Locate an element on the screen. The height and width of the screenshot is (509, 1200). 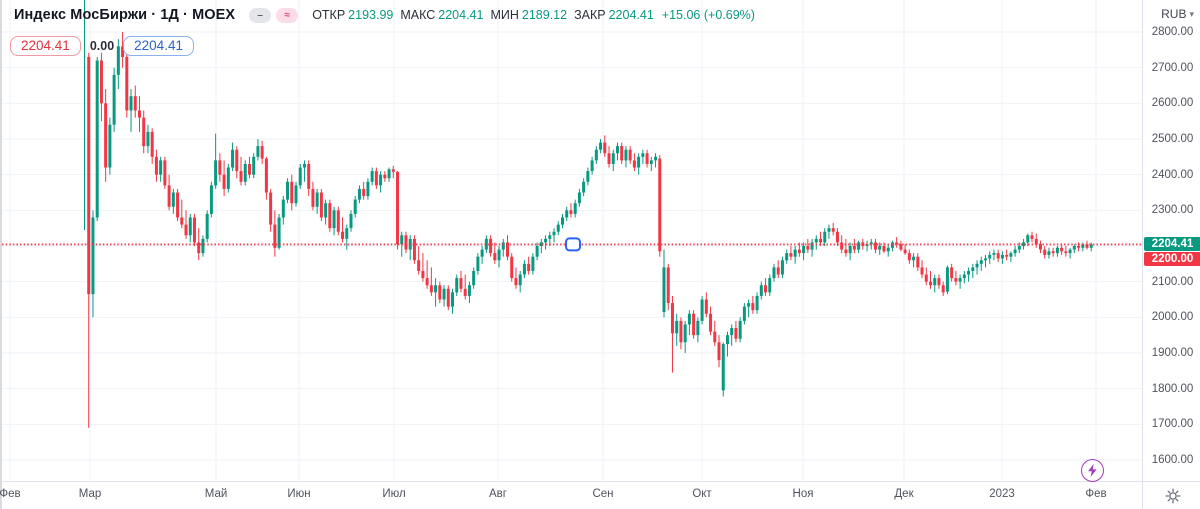
symbol-title: Индекс МосБиржи · 1Д · MOEX is located at coordinates (125, 15).